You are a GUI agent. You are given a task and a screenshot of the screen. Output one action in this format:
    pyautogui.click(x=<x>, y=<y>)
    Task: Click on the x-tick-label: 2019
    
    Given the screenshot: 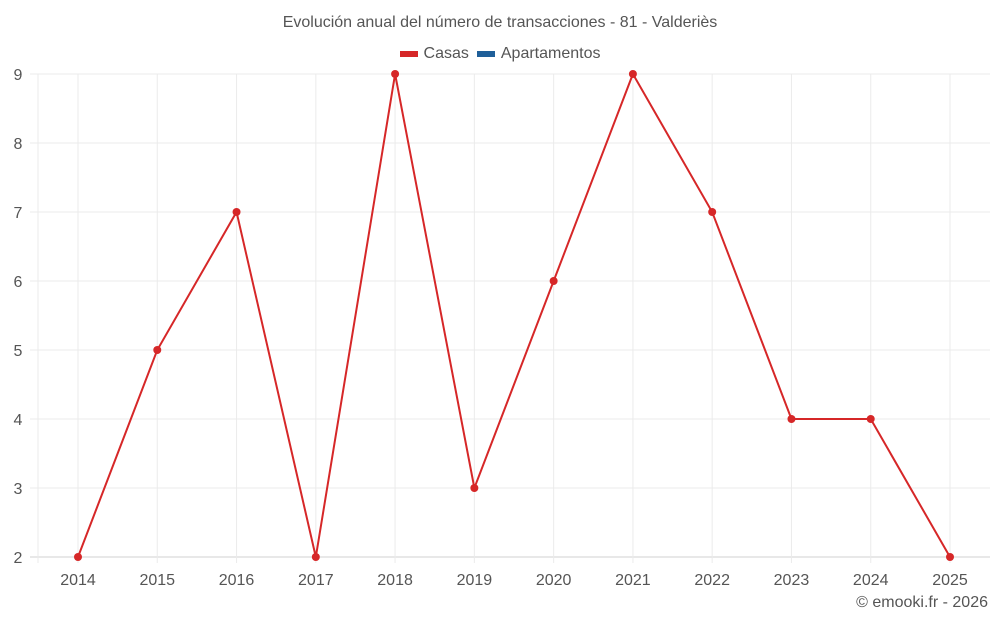 What is the action you would take?
    pyautogui.click(x=475, y=580)
    